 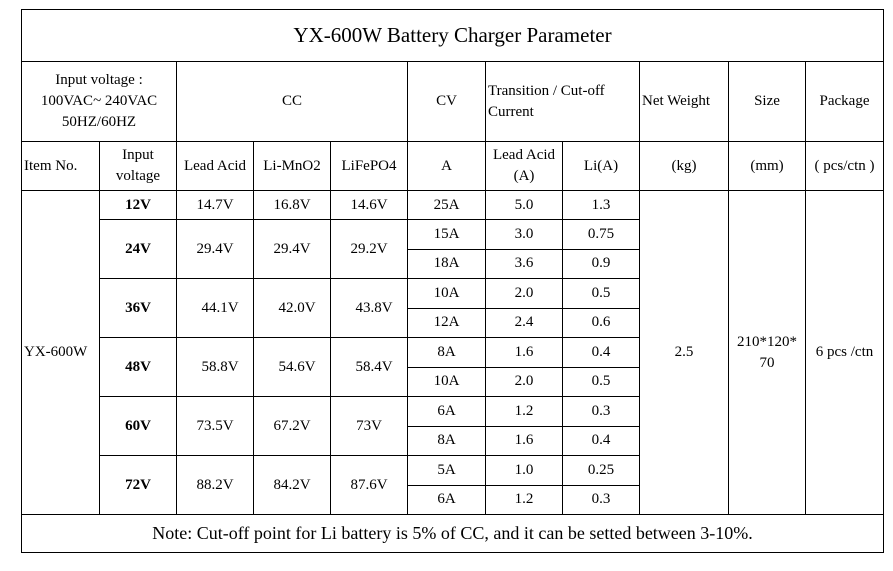 What do you see at coordinates (215, 249) in the screenshot?
I see `lead-acid-value: 29.4V` at bounding box center [215, 249].